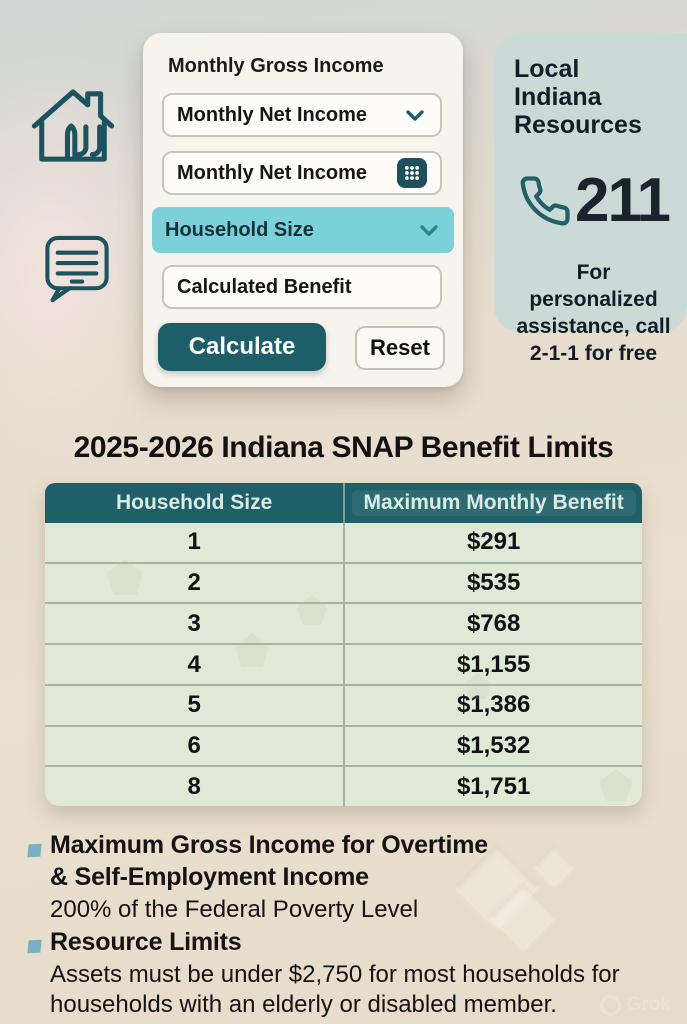  What do you see at coordinates (343, 785) in the screenshot?
I see `table-row: 8 $1,751` at bounding box center [343, 785].